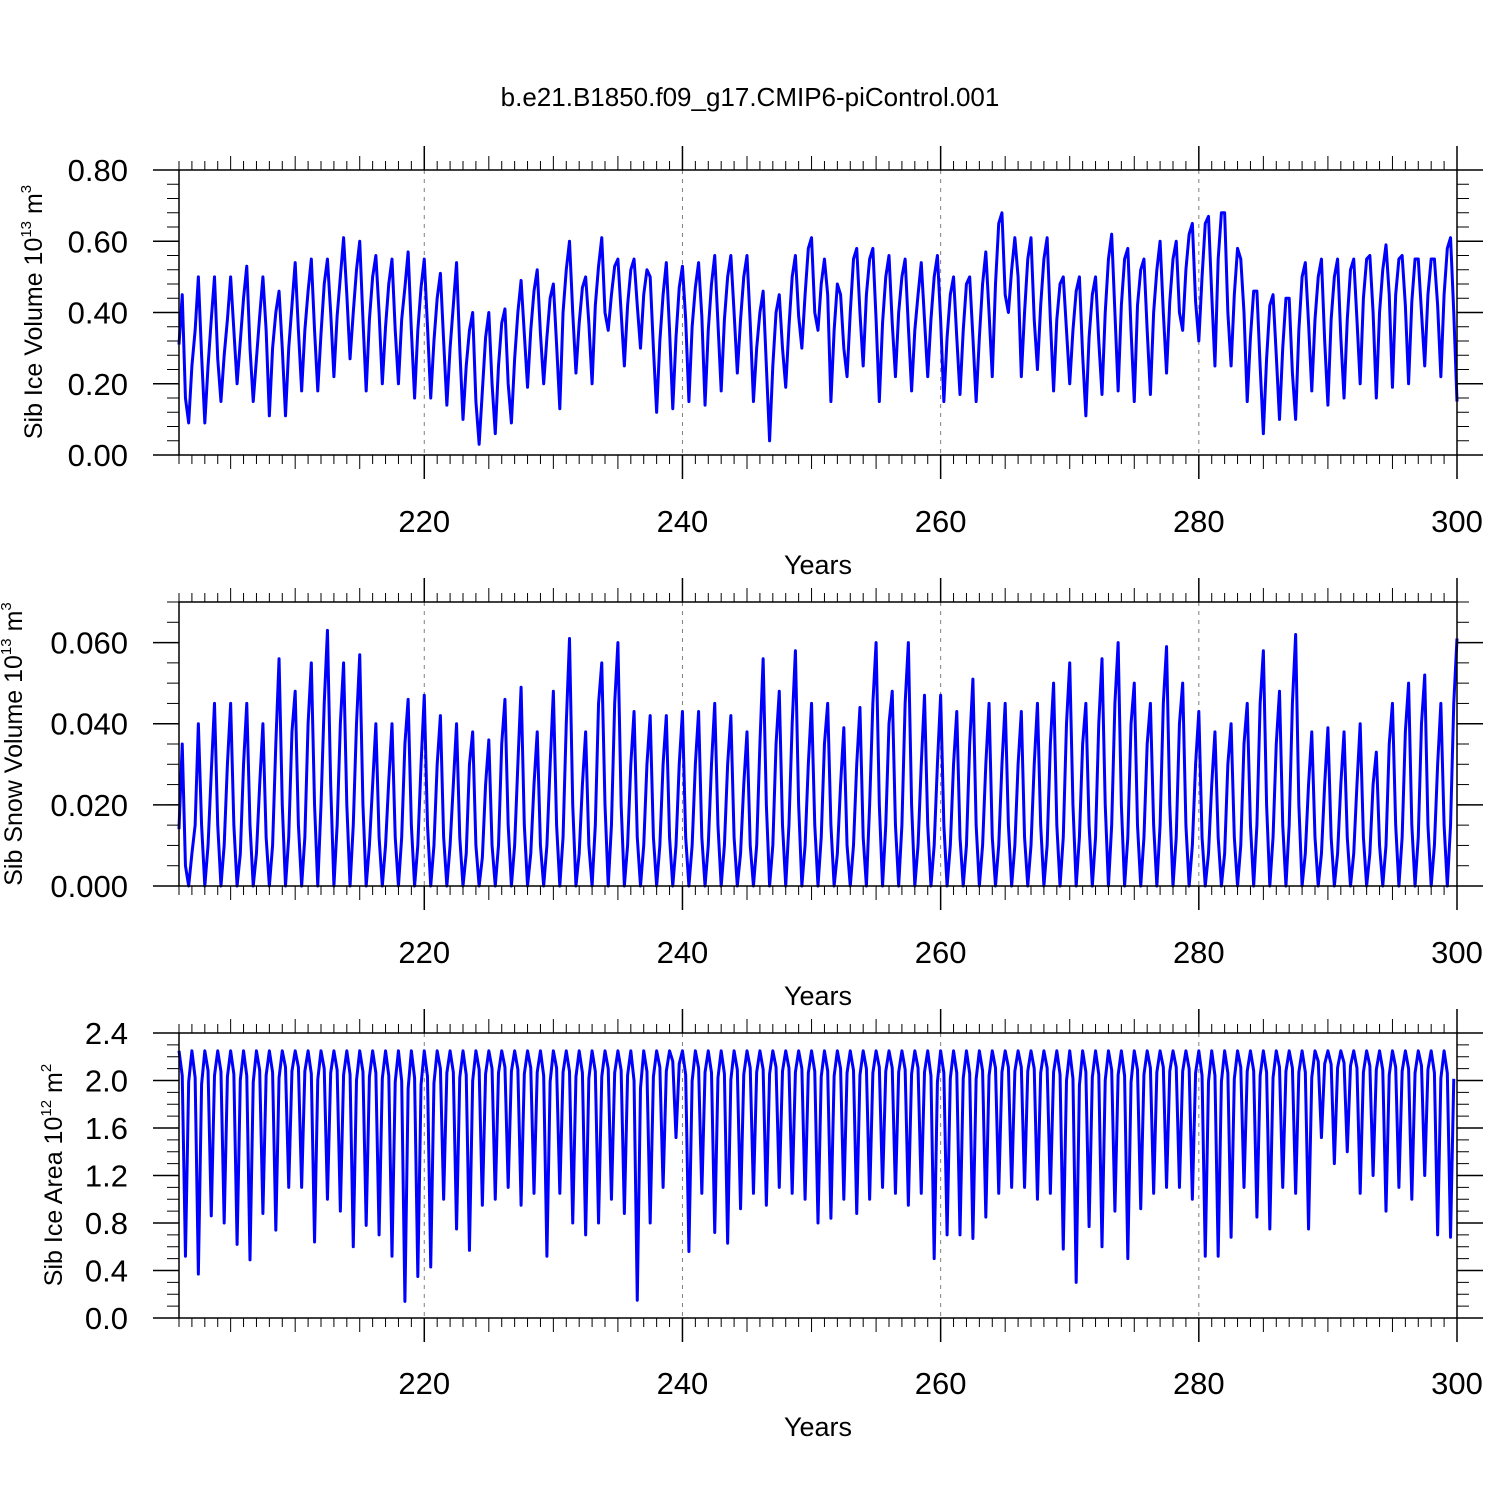  Describe the element at coordinates (98, 241) in the screenshot. I see `y-tick-label: 0.60` at that location.